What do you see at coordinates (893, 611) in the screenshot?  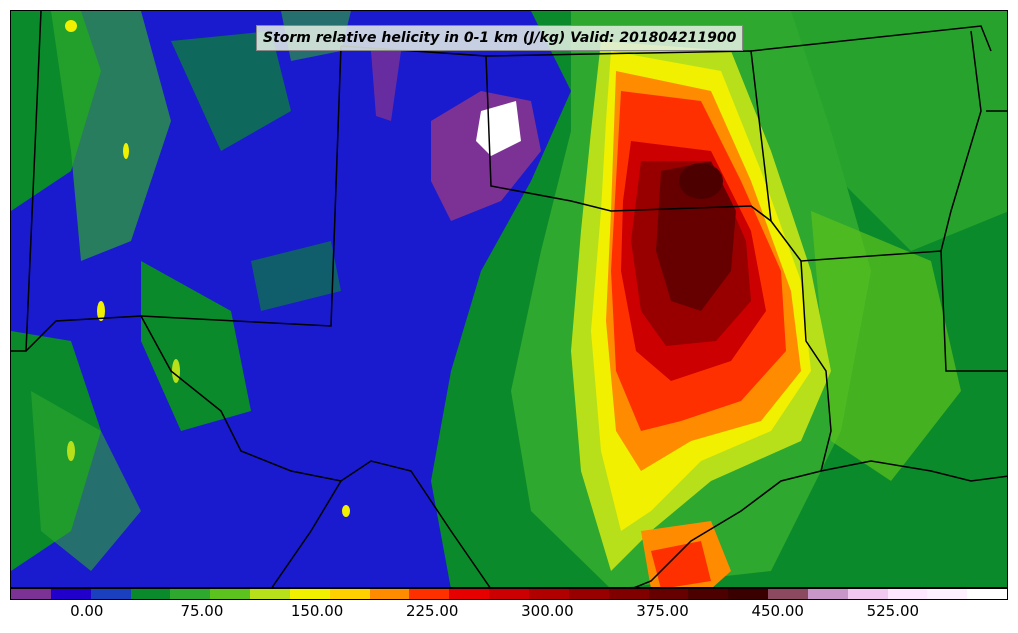 I see `colorbar-tick-label: 525.00` at bounding box center [893, 611].